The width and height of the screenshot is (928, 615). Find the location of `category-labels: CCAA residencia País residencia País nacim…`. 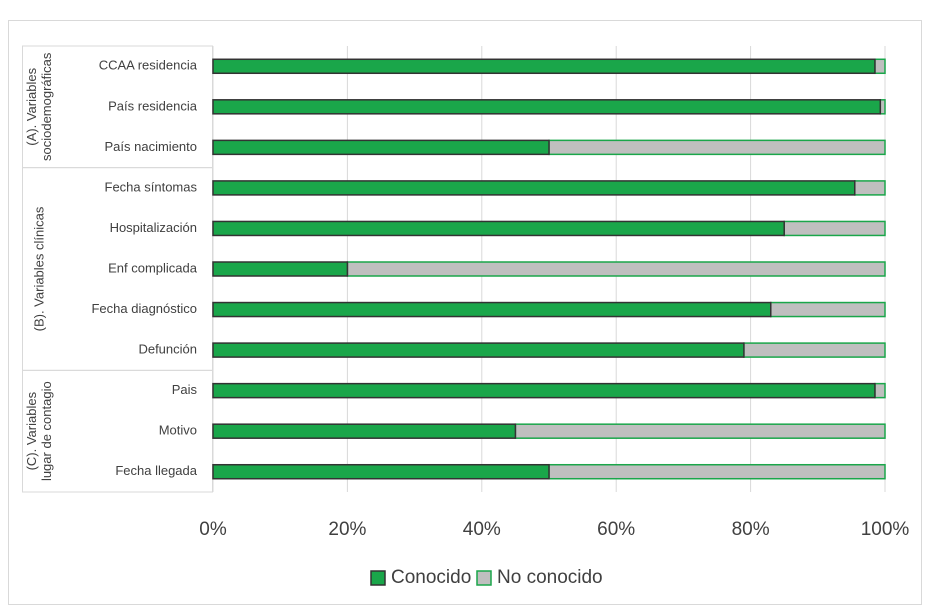

category-labels: CCAA residencia País residencia País nacim… is located at coordinates (144, 268).